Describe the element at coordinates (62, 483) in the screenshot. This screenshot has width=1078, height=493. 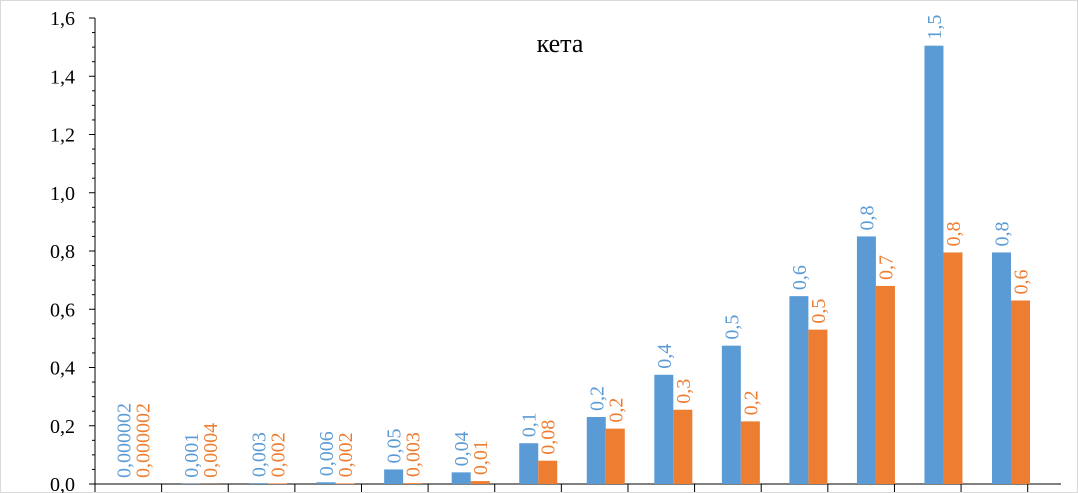
I see `y-tick-label: 0,0` at that location.